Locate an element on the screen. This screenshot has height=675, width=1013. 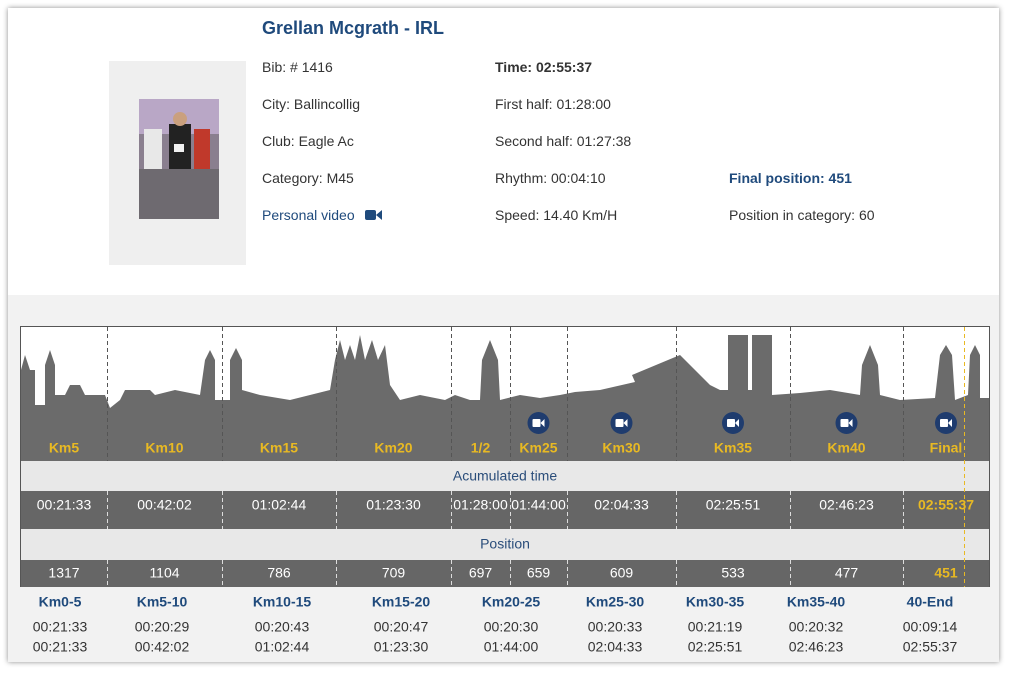
split-label: Km35-40 is located at coordinates (816, 602).